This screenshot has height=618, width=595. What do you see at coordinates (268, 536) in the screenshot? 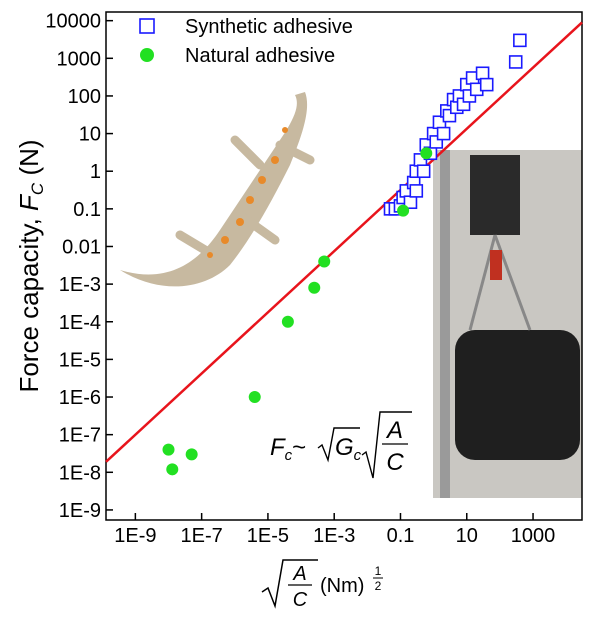
I see `x-tick-label: 1E-5` at bounding box center [268, 536].